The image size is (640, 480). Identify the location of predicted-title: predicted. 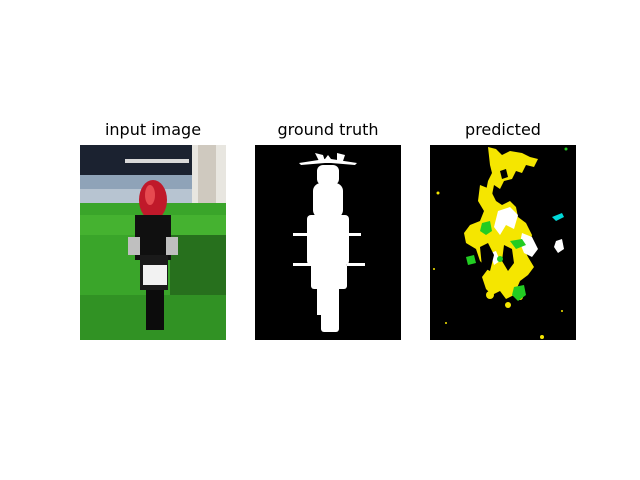
(503, 129).